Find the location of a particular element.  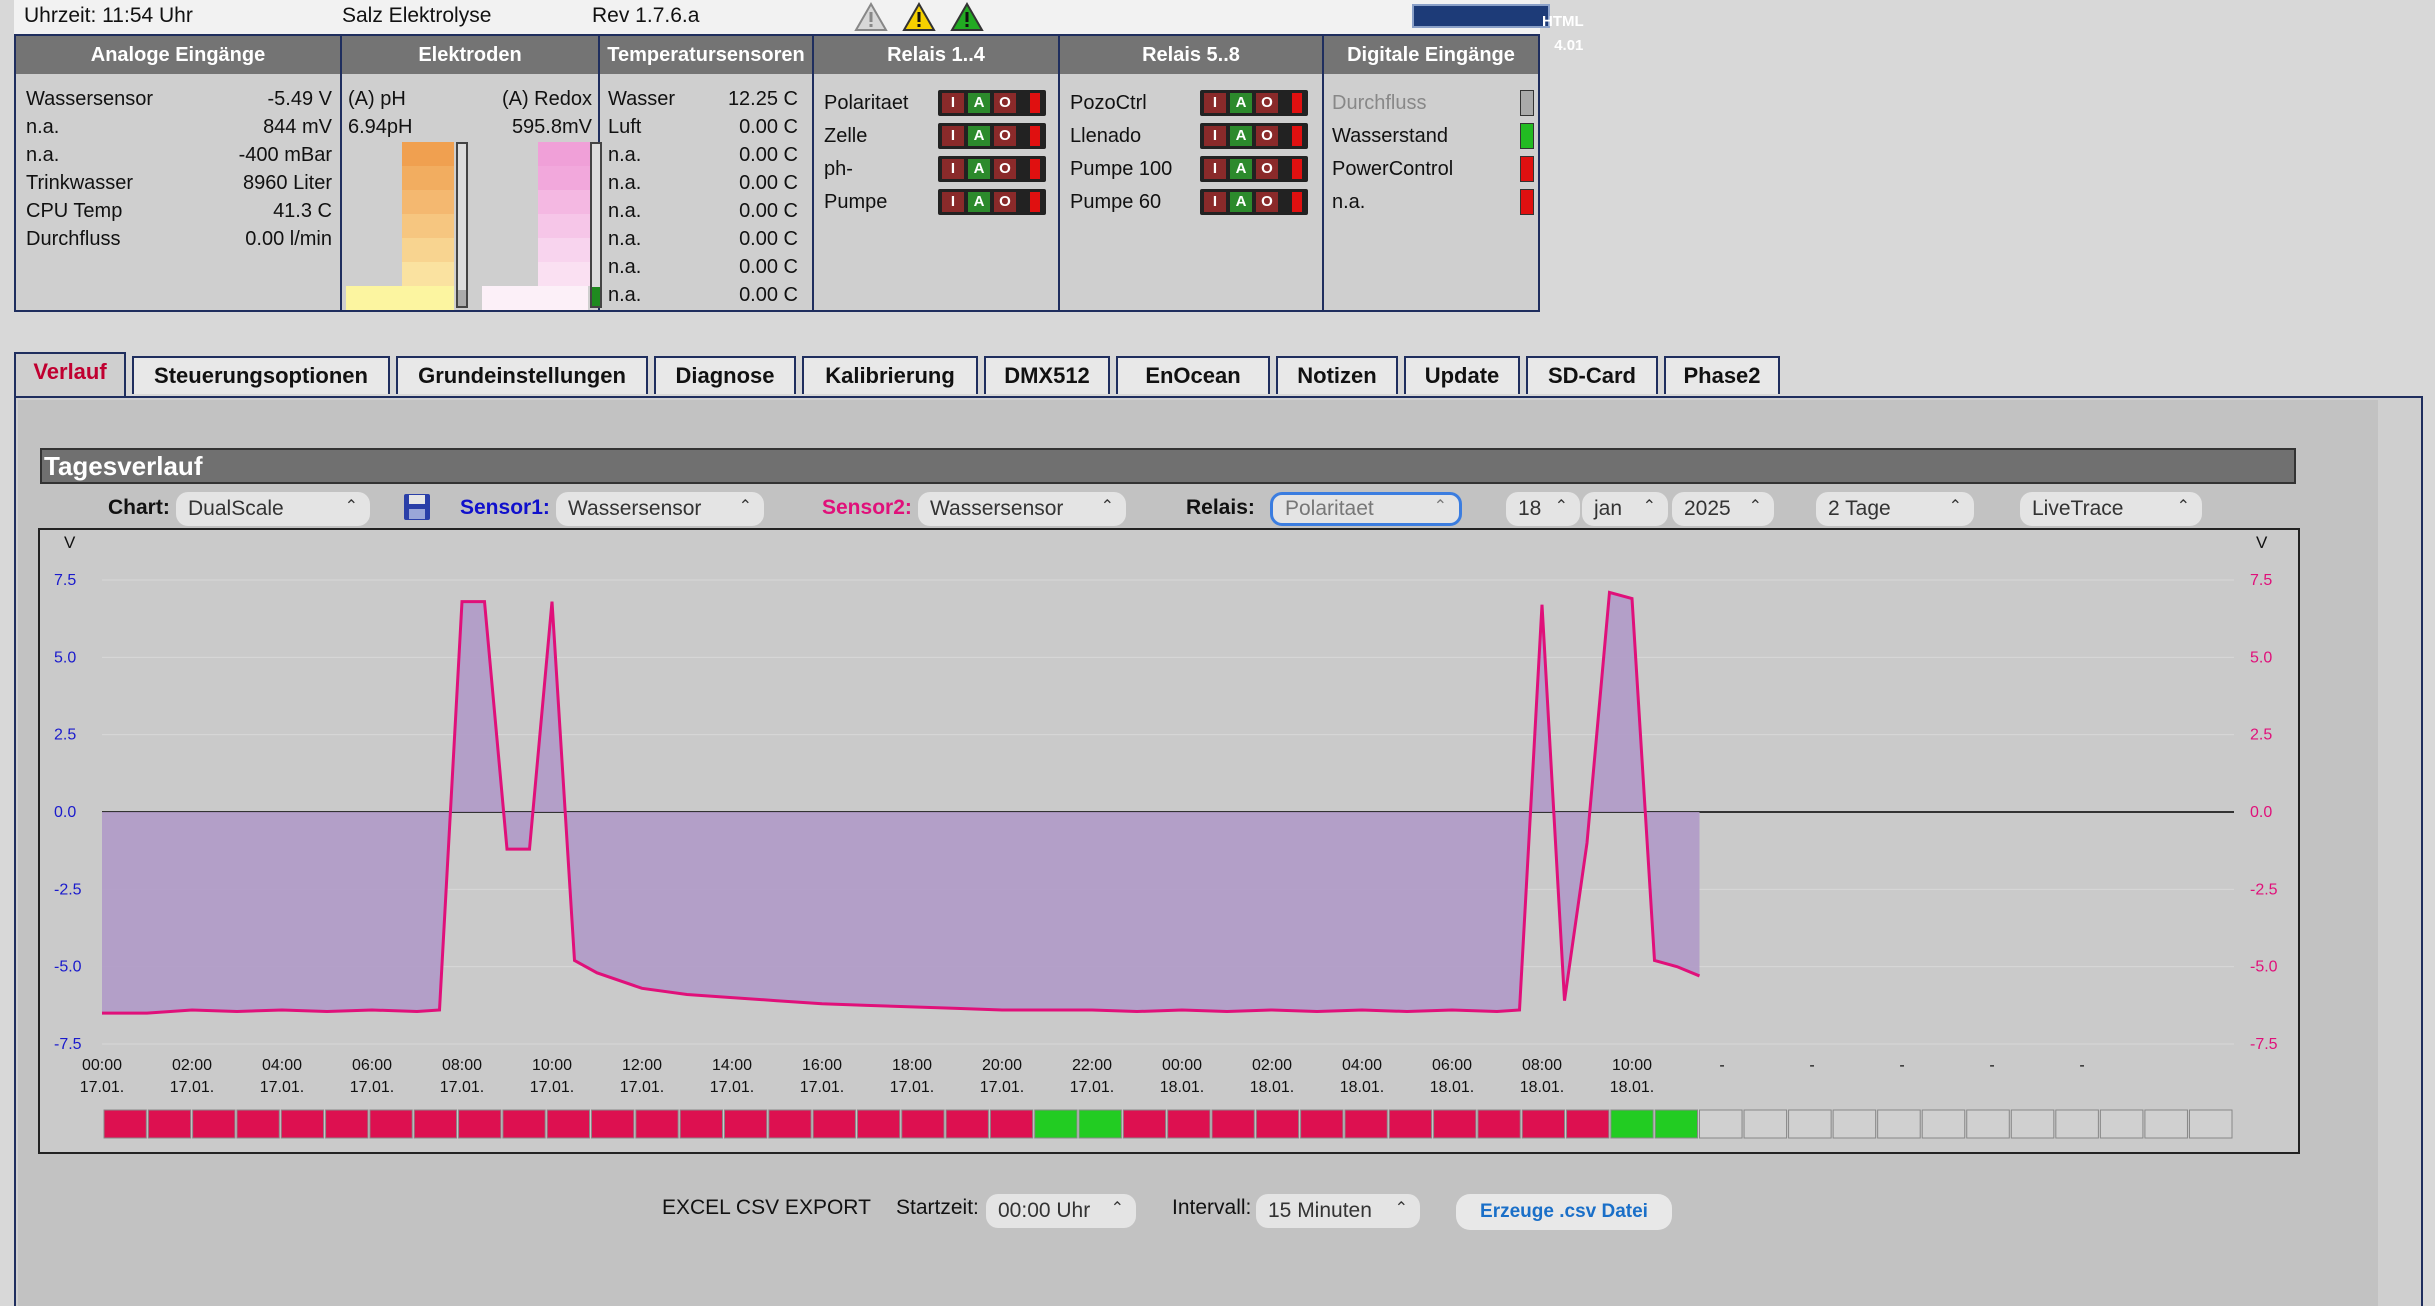

tab-verlauf: Verlauf is located at coordinates (70, 375).